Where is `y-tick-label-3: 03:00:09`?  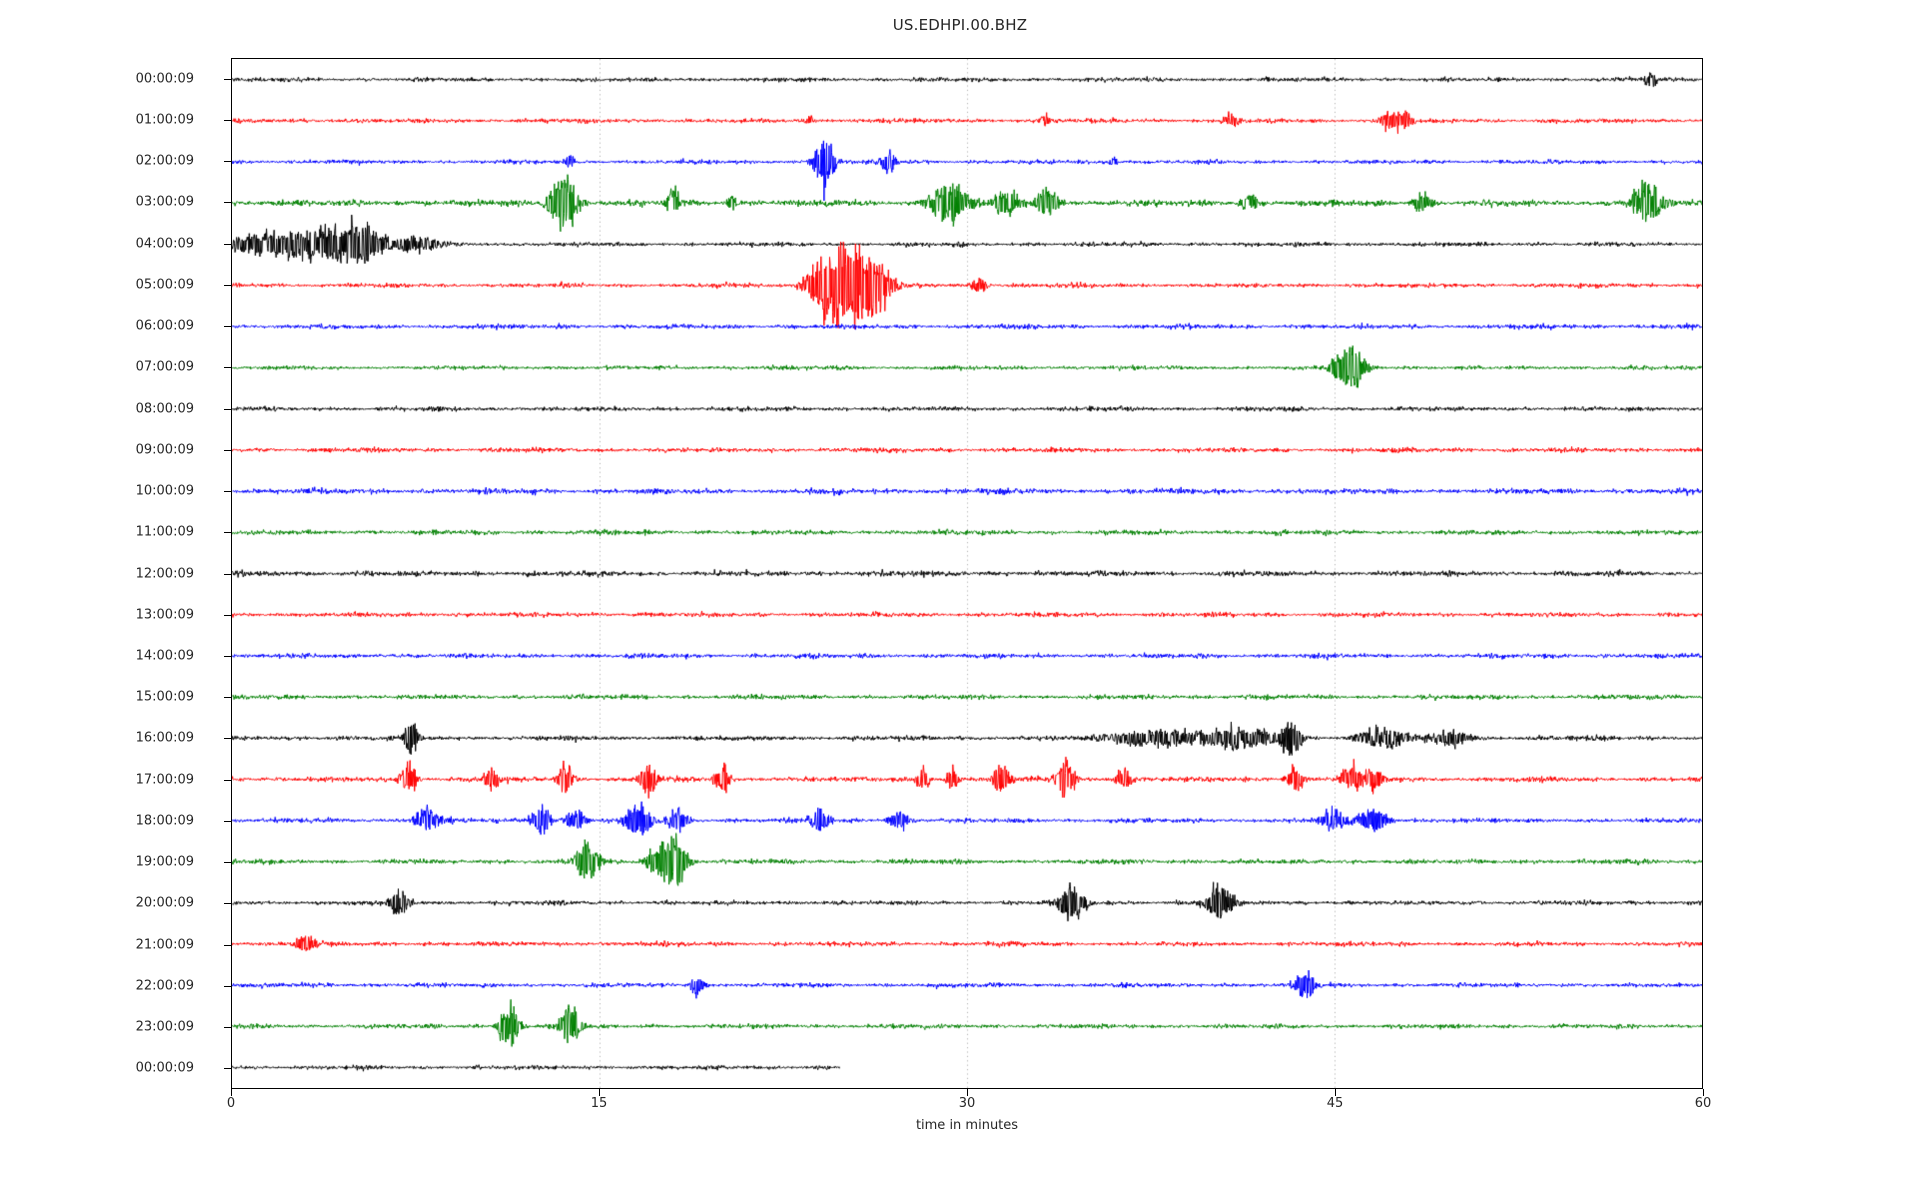
y-tick-label-3: 03:00:09 is located at coordinates (164, 202).